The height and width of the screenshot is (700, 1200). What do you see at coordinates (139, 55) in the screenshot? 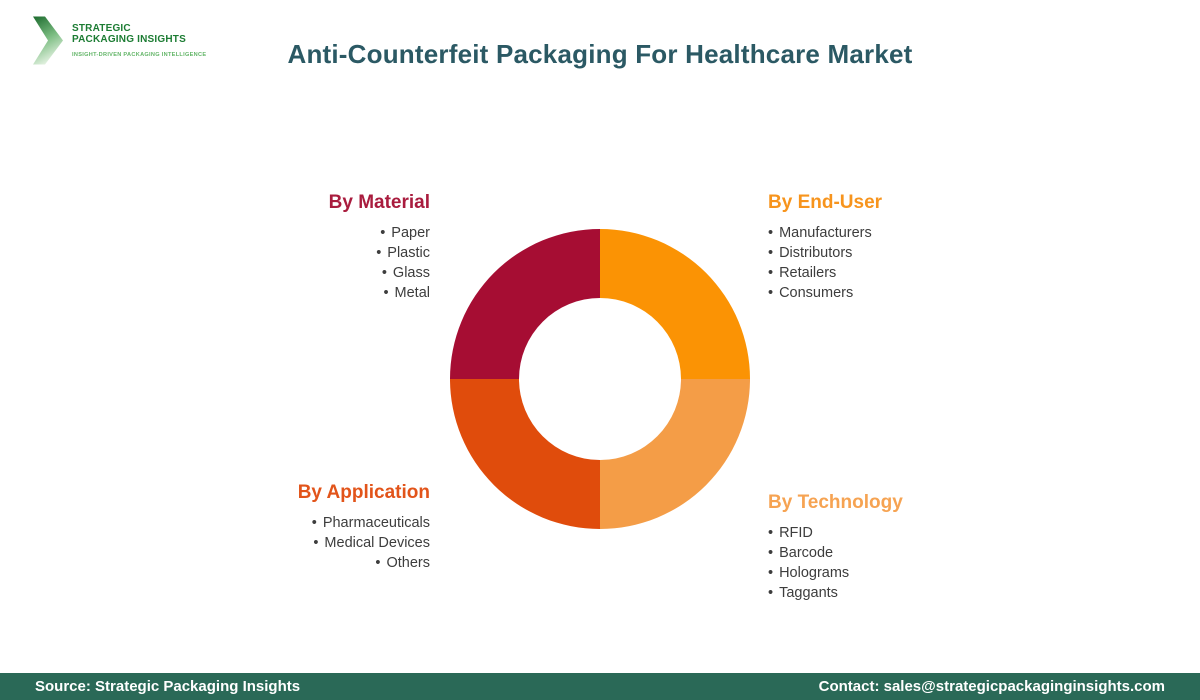
I see `brand-tagline: INSIGHT-DRIVEN PACKAGING INTELLIGENCE` at bounding box center [139, 55].